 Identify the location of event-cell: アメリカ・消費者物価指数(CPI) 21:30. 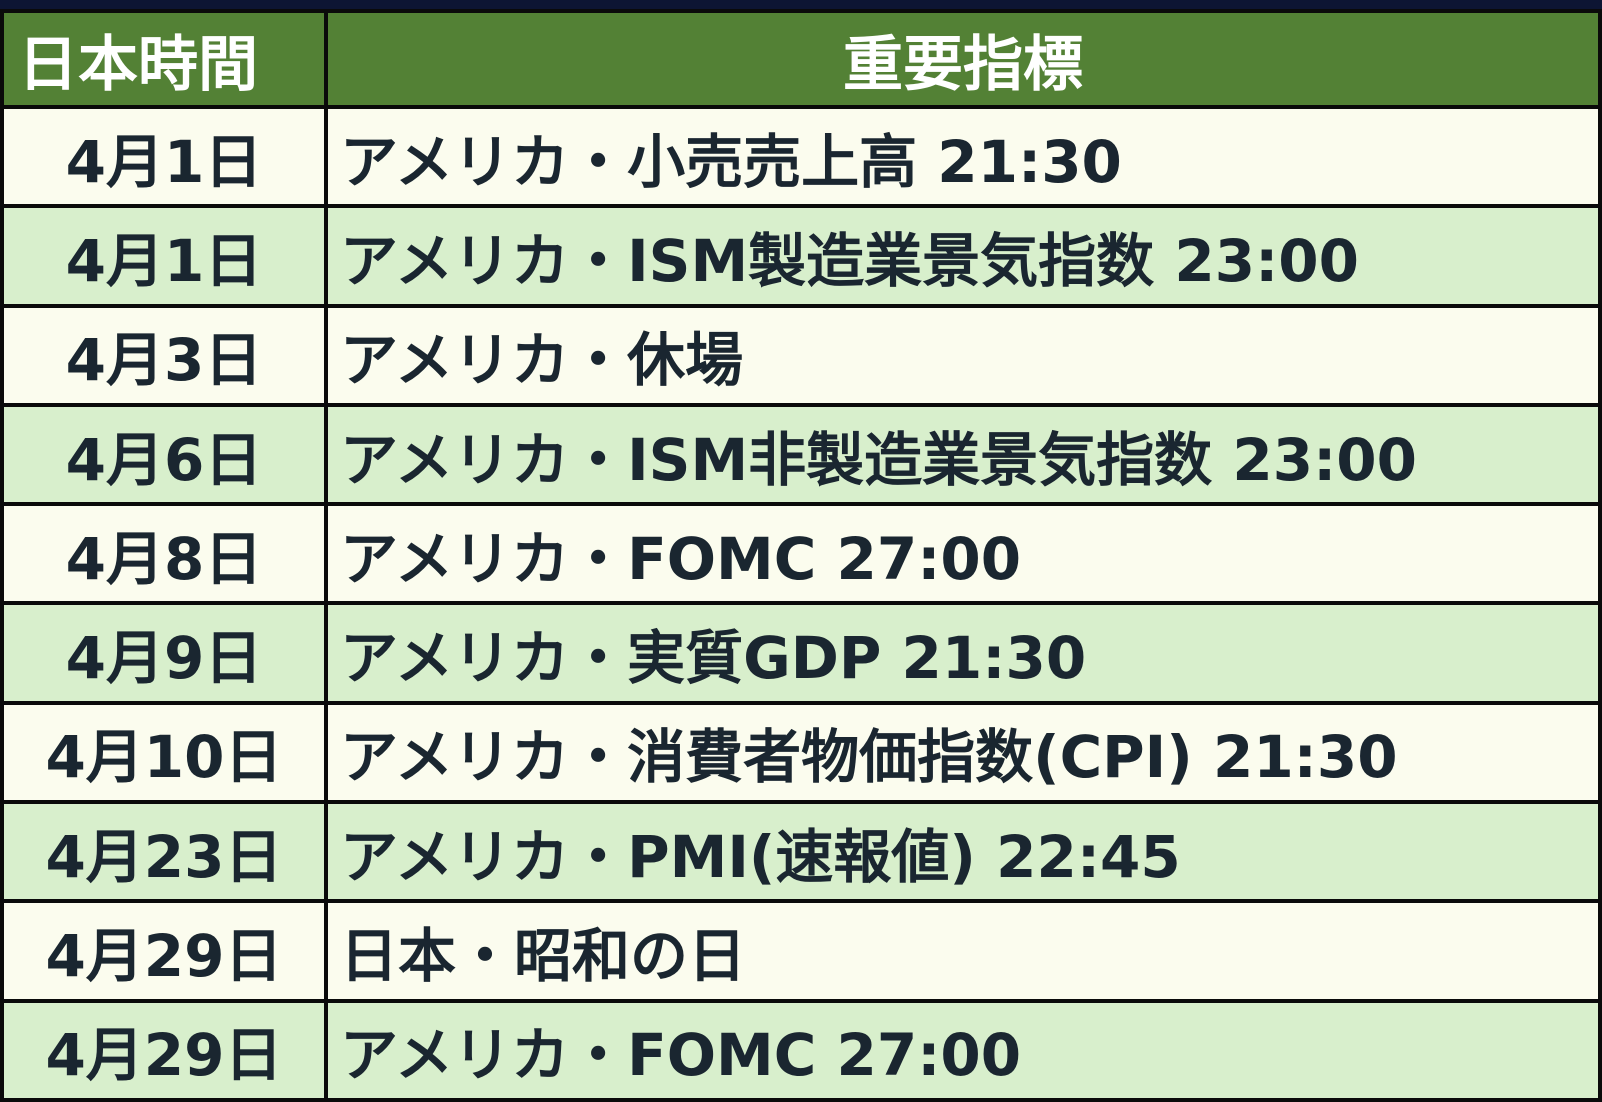
(963, 752).